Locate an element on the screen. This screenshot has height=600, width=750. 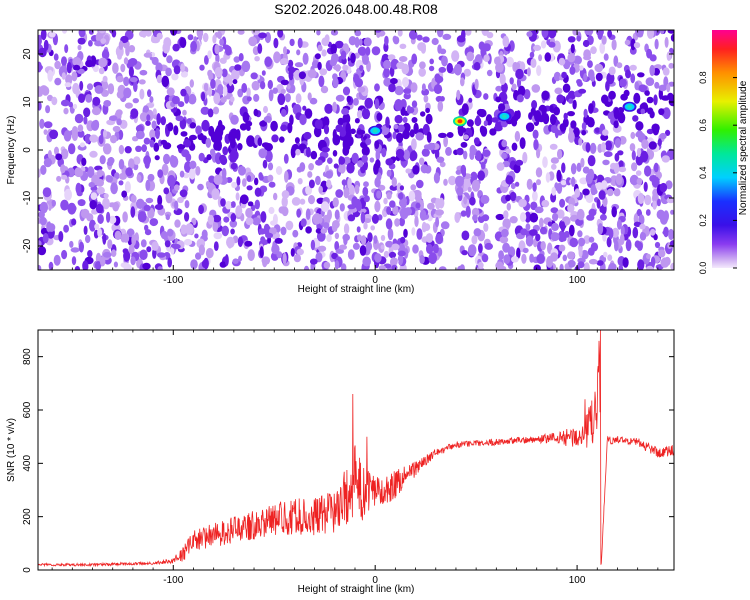
x-tick-label: -100 is located at coordinates (173, 280).